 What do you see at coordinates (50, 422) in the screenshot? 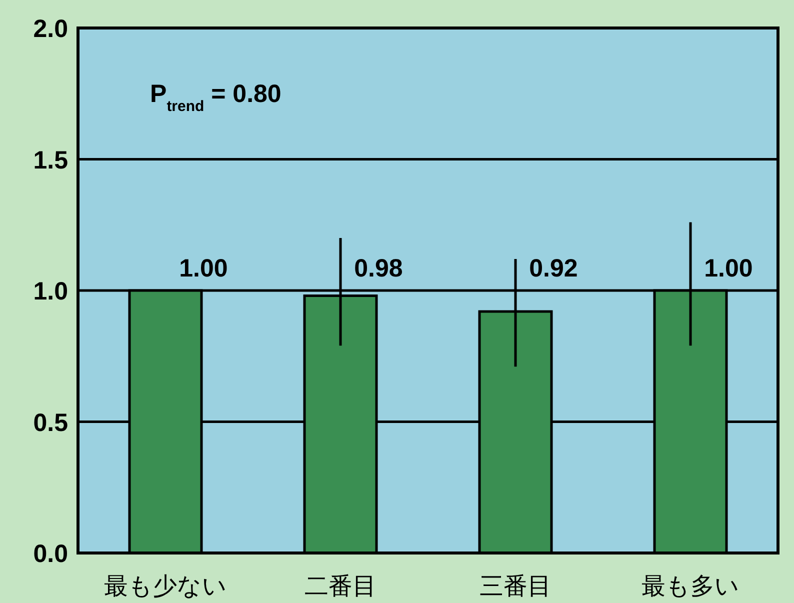
I see `y-tick-label: 0.5` at bounding box center [50, 422].